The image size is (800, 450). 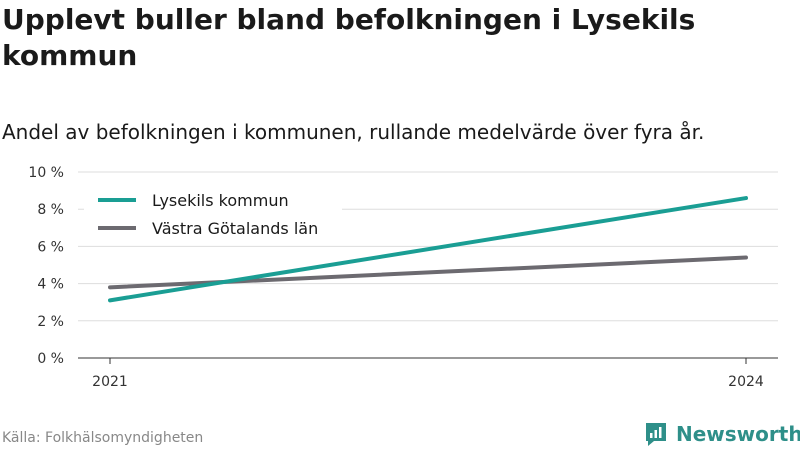 I want to click on y-tick-label: 8 %, so click(x=50, y=210).